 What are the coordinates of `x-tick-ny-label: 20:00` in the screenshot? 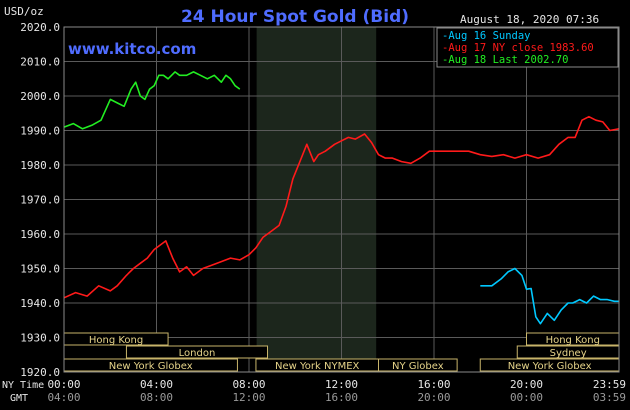 It's located at (526, 384).